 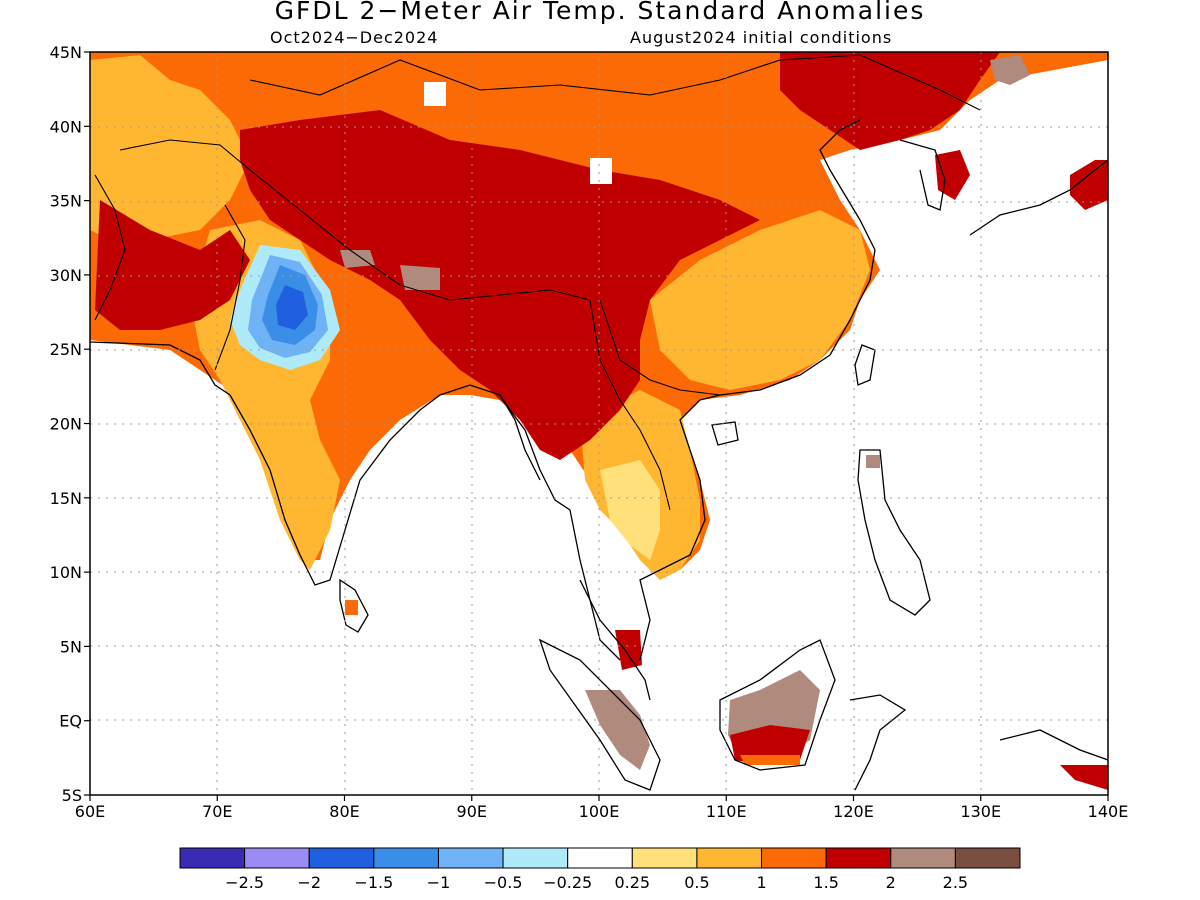 I want to click on colorbar-label: −1, so click(x=439, y=882).